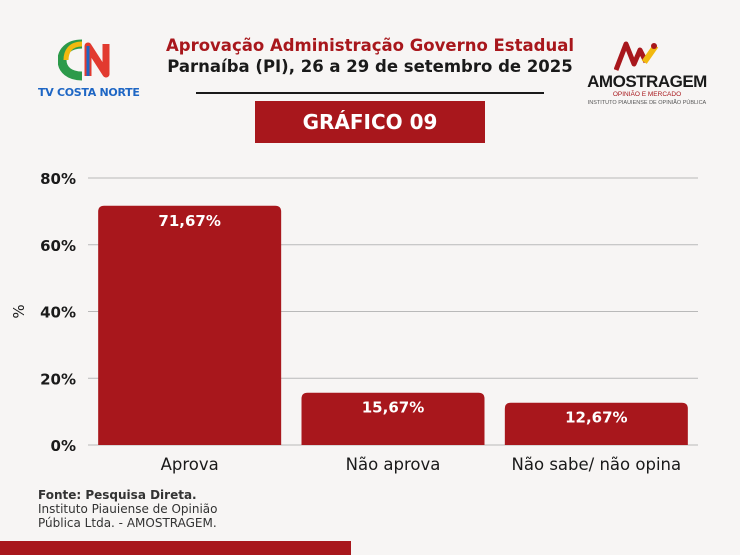  I want to click on bar-data-label: 71,67%, so click(189, 221).